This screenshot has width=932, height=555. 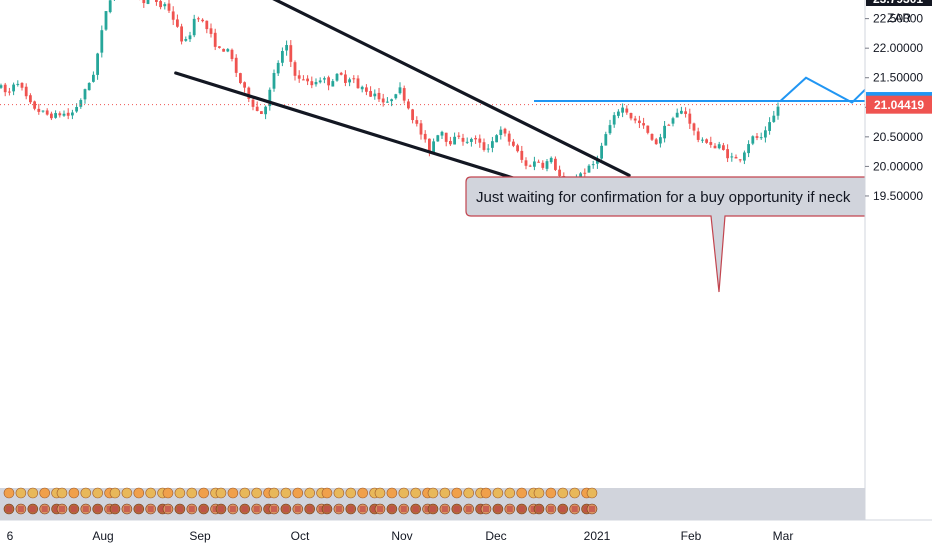 What do you see at coordinates (898, 137) in the screenshot?
I see `y-tick-label: 20.50000` at bounding box center [898, 137].